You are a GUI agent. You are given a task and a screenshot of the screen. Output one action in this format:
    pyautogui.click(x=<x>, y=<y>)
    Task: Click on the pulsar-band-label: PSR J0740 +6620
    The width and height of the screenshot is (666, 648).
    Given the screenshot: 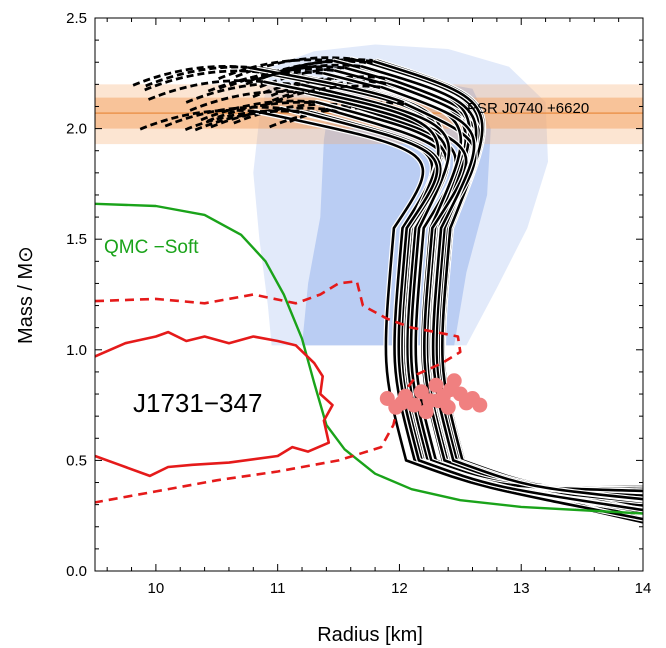 What is the action you would take?
    pyautogui.click(x=528, y=108)
    